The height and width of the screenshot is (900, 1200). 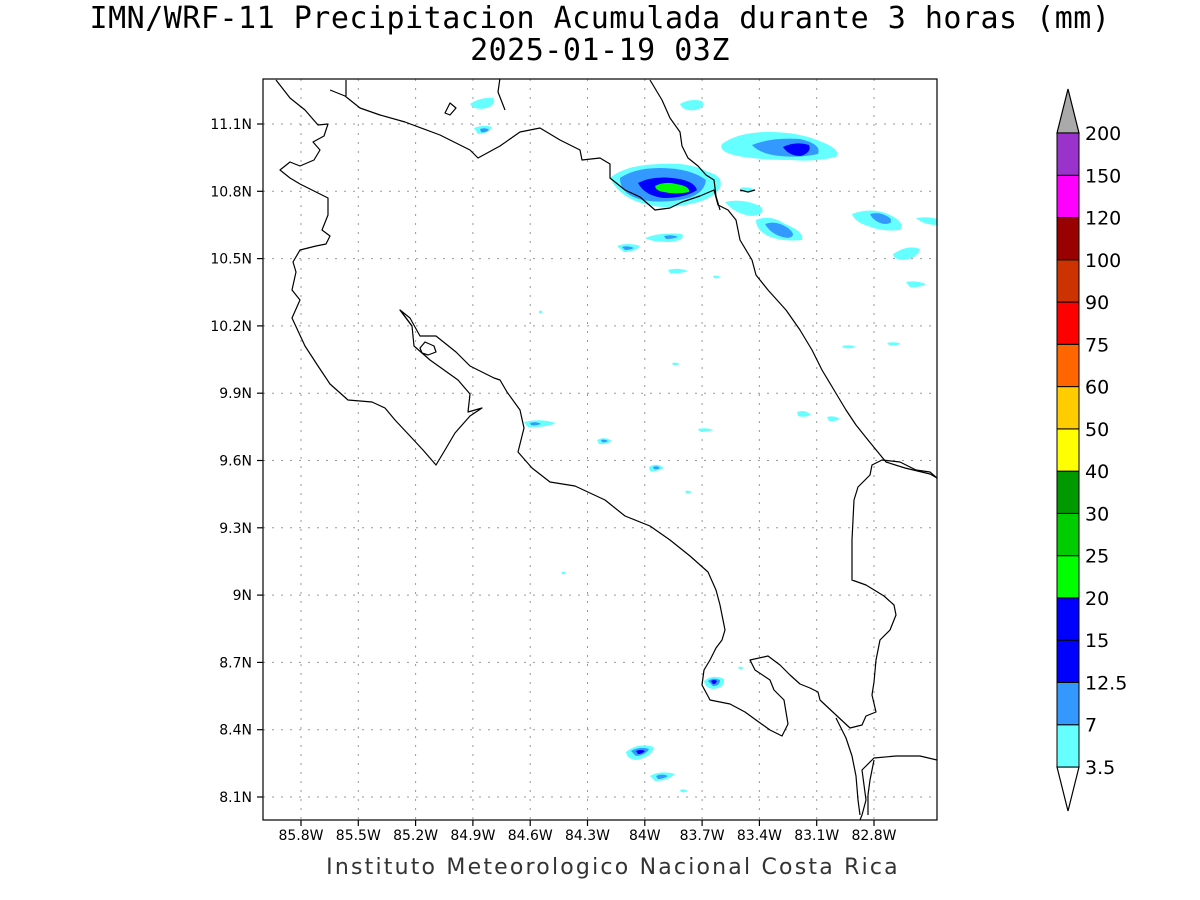 I want to click on longitude-tick-label: 84W, so click(x=645, y=836).